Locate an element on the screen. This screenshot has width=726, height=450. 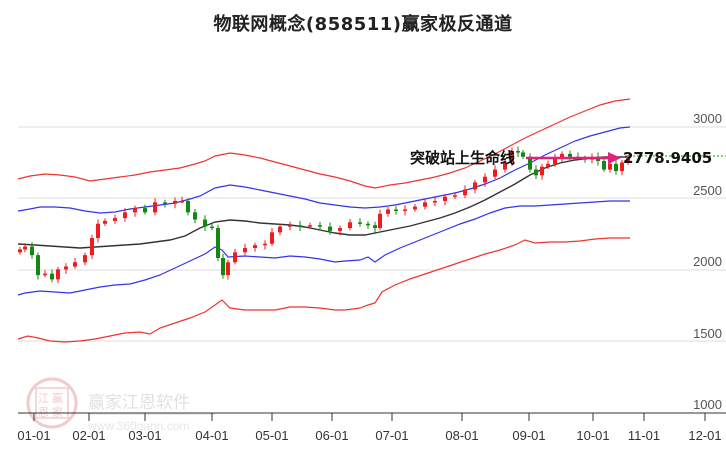
y-tick-2000: 2000 is located at coordinates (707, 261).